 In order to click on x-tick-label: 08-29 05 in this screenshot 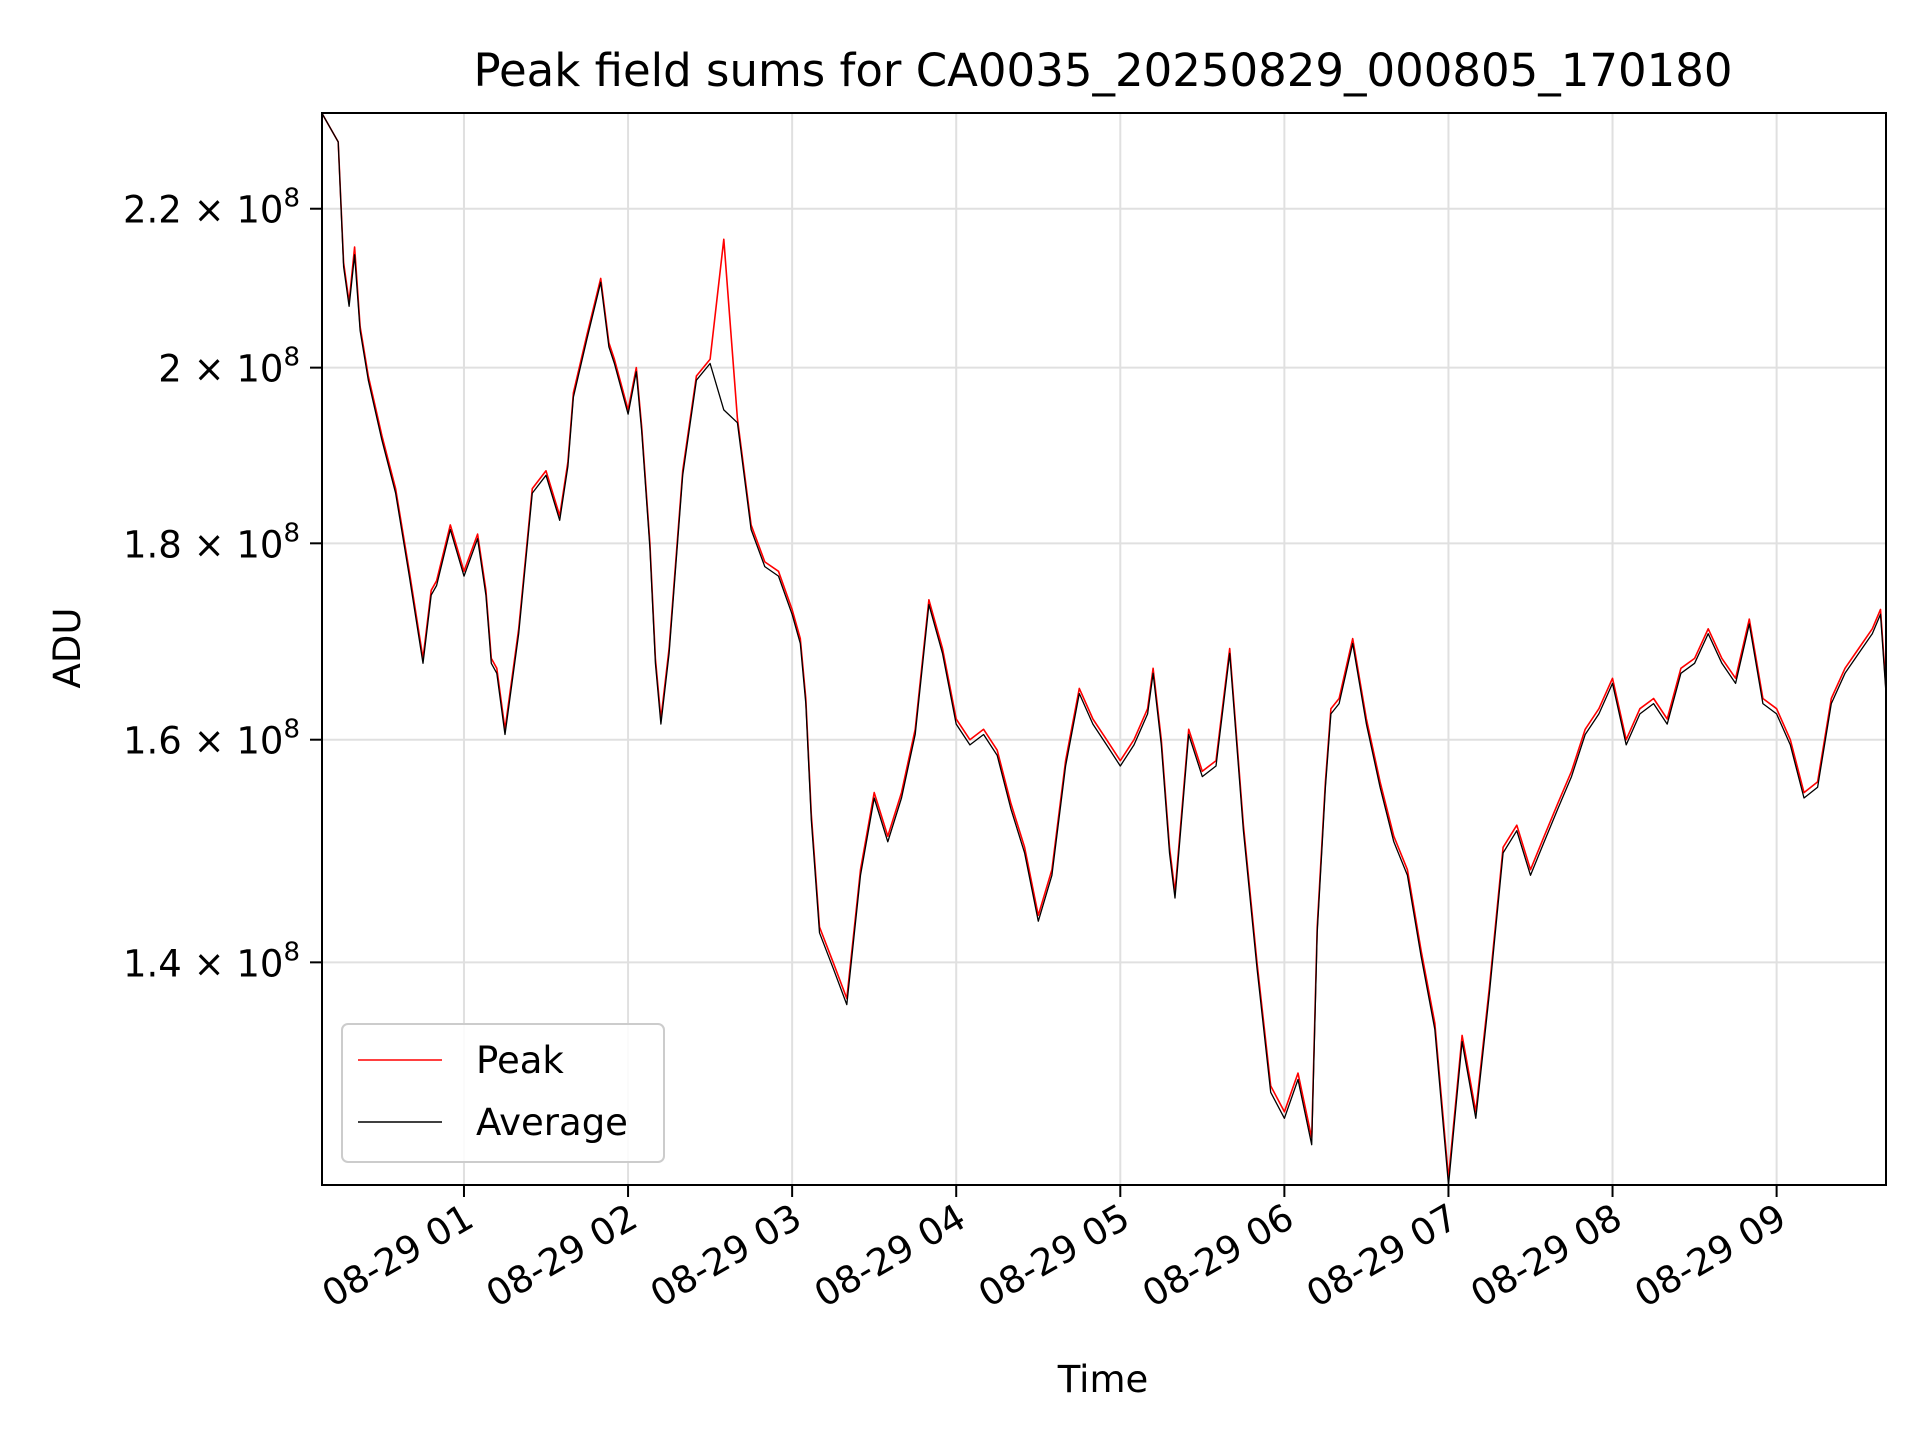, I will do `click(1054, 1256)`.